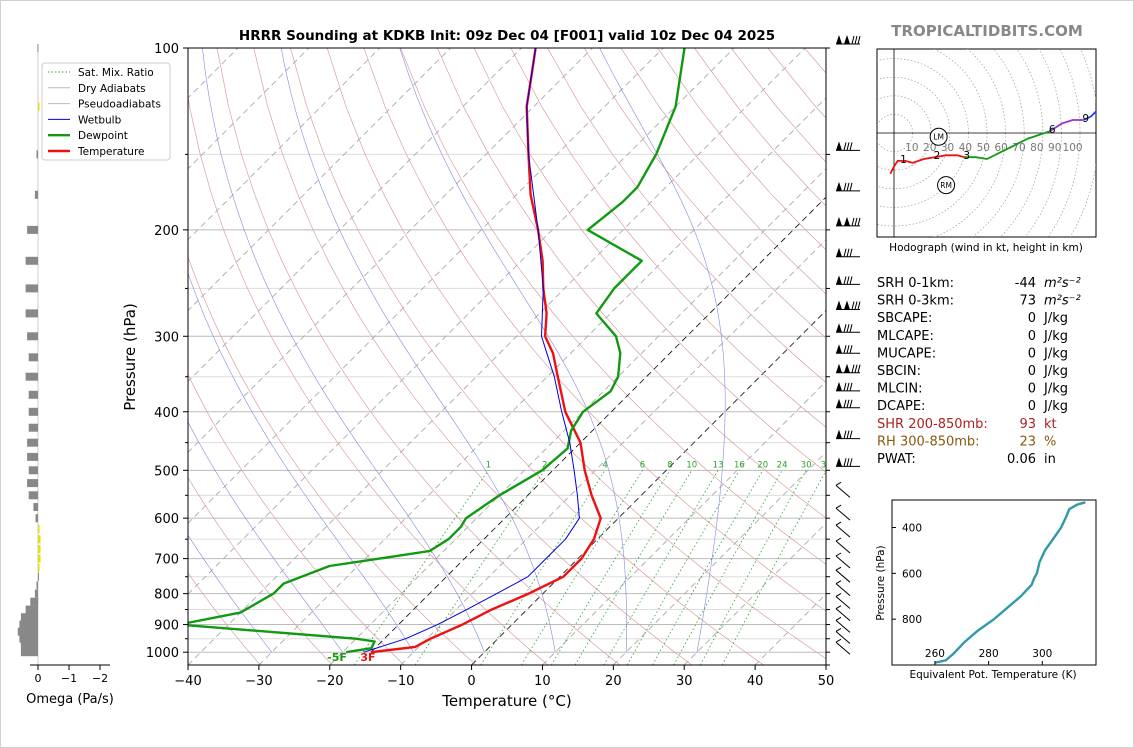  I want to click on theta-e-x-tick-label: 260, so click(935, 654).